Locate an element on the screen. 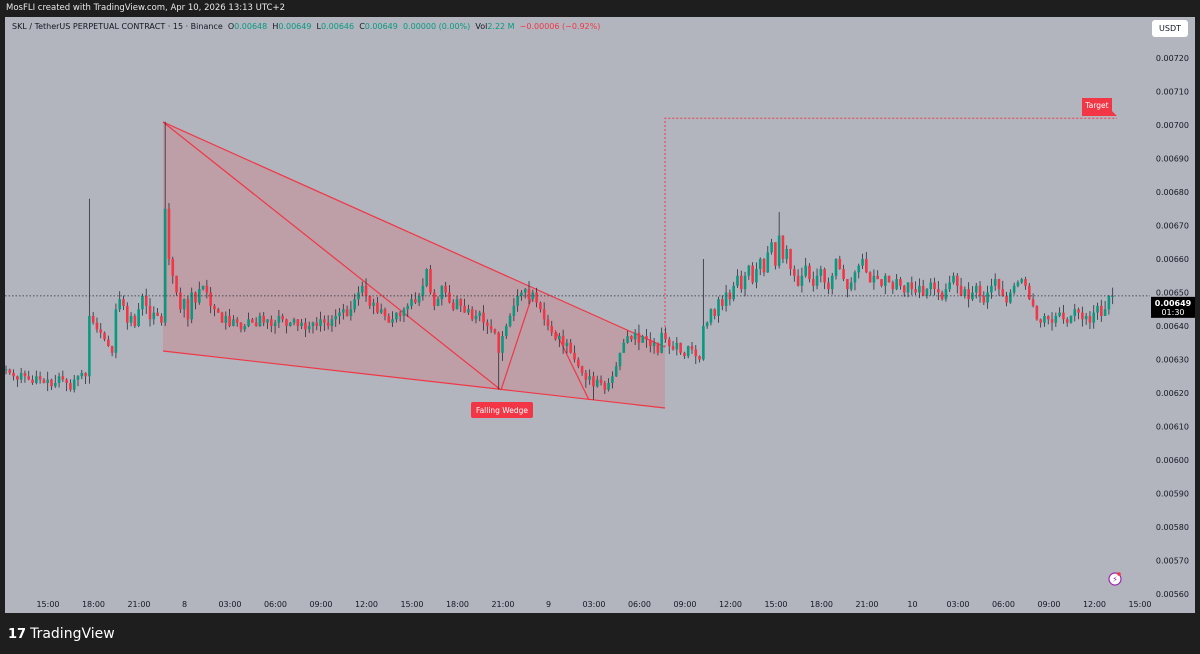 The width and height of the screenshot is (1200, 654). close-value: 0.00649 is located at coordinates (381, 26).